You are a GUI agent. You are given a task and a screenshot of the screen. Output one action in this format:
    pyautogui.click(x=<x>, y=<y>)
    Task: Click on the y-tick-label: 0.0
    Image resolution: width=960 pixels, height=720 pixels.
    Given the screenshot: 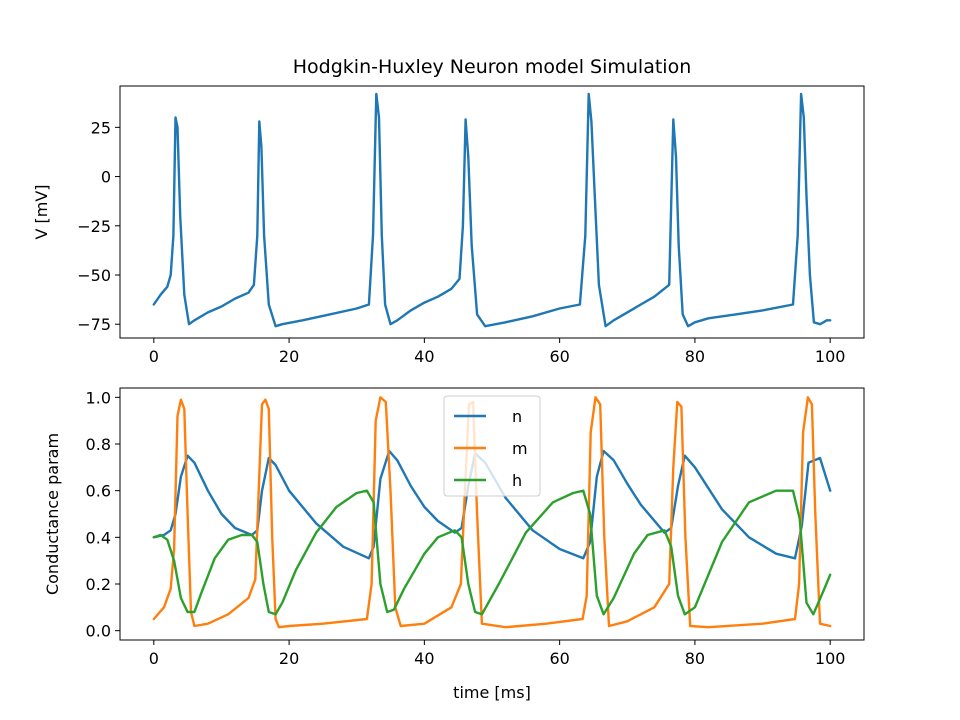 What is the action you would take?
    pyautogui.click(x=98, y=631)
    